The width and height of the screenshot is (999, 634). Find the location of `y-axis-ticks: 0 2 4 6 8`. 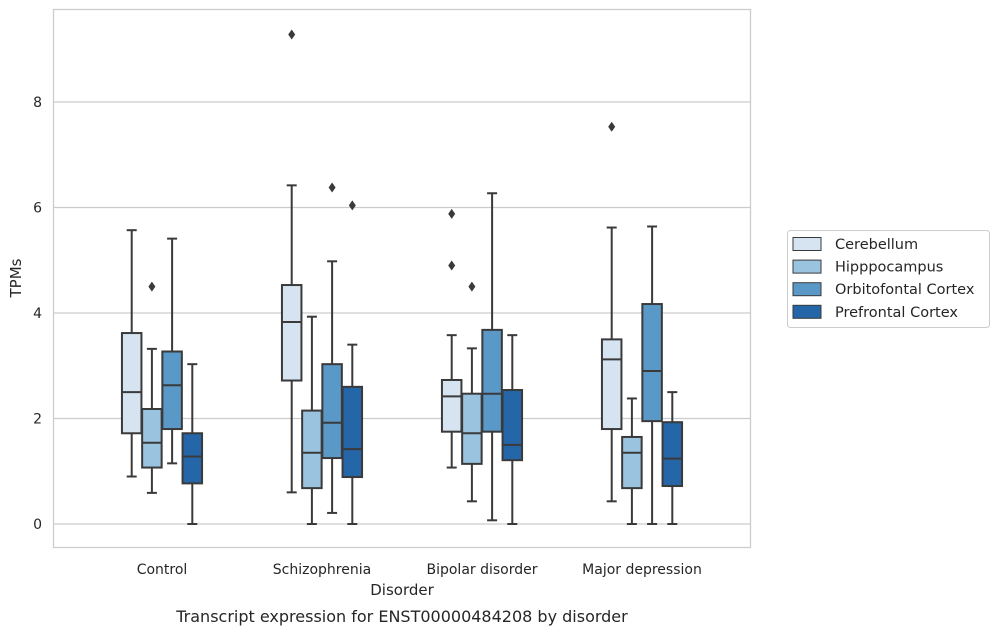

y-axis-ticks: 0 2 4 6 8 is located at coordinates (37, 314).